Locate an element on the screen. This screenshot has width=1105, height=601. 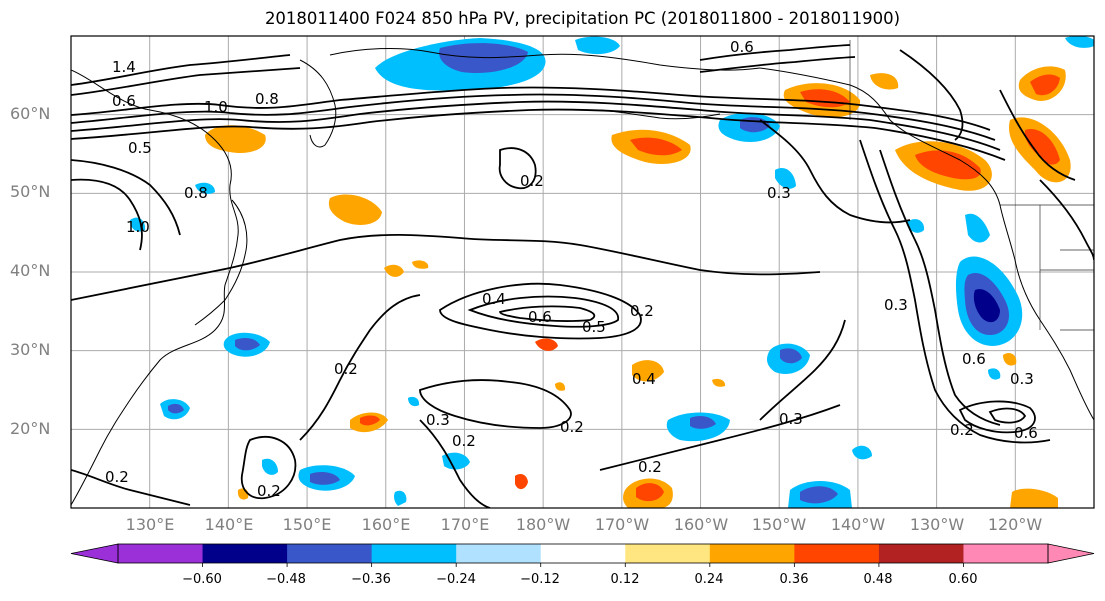
colorbar-tick-label: 0.60 is located at coordinates (963, 579).